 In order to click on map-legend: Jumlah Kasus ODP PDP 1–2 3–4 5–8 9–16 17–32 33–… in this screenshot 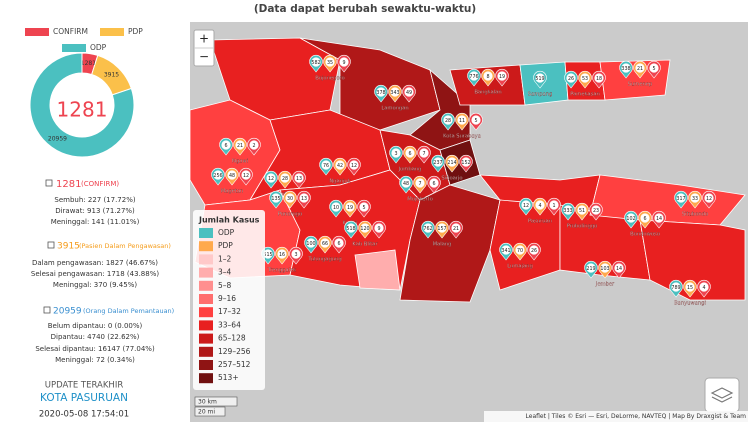, I will do `click(229, 300)`.